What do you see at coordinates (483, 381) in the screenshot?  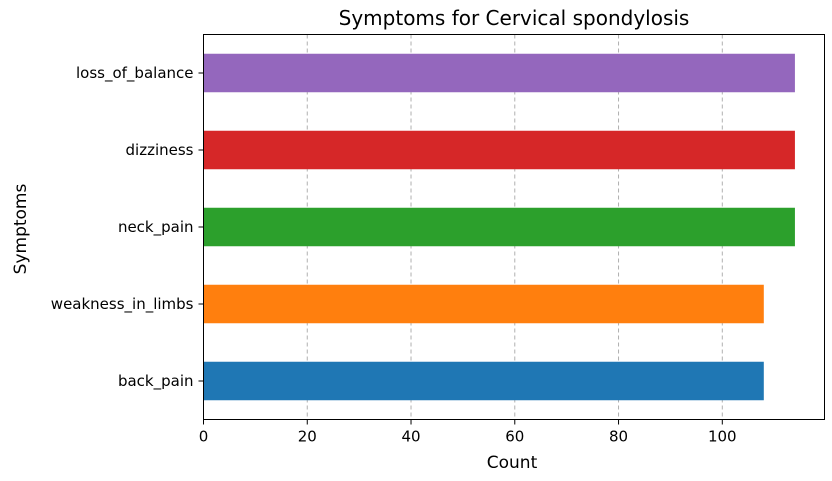 I see `bar-back-pain` at bounding box center [483, 381].